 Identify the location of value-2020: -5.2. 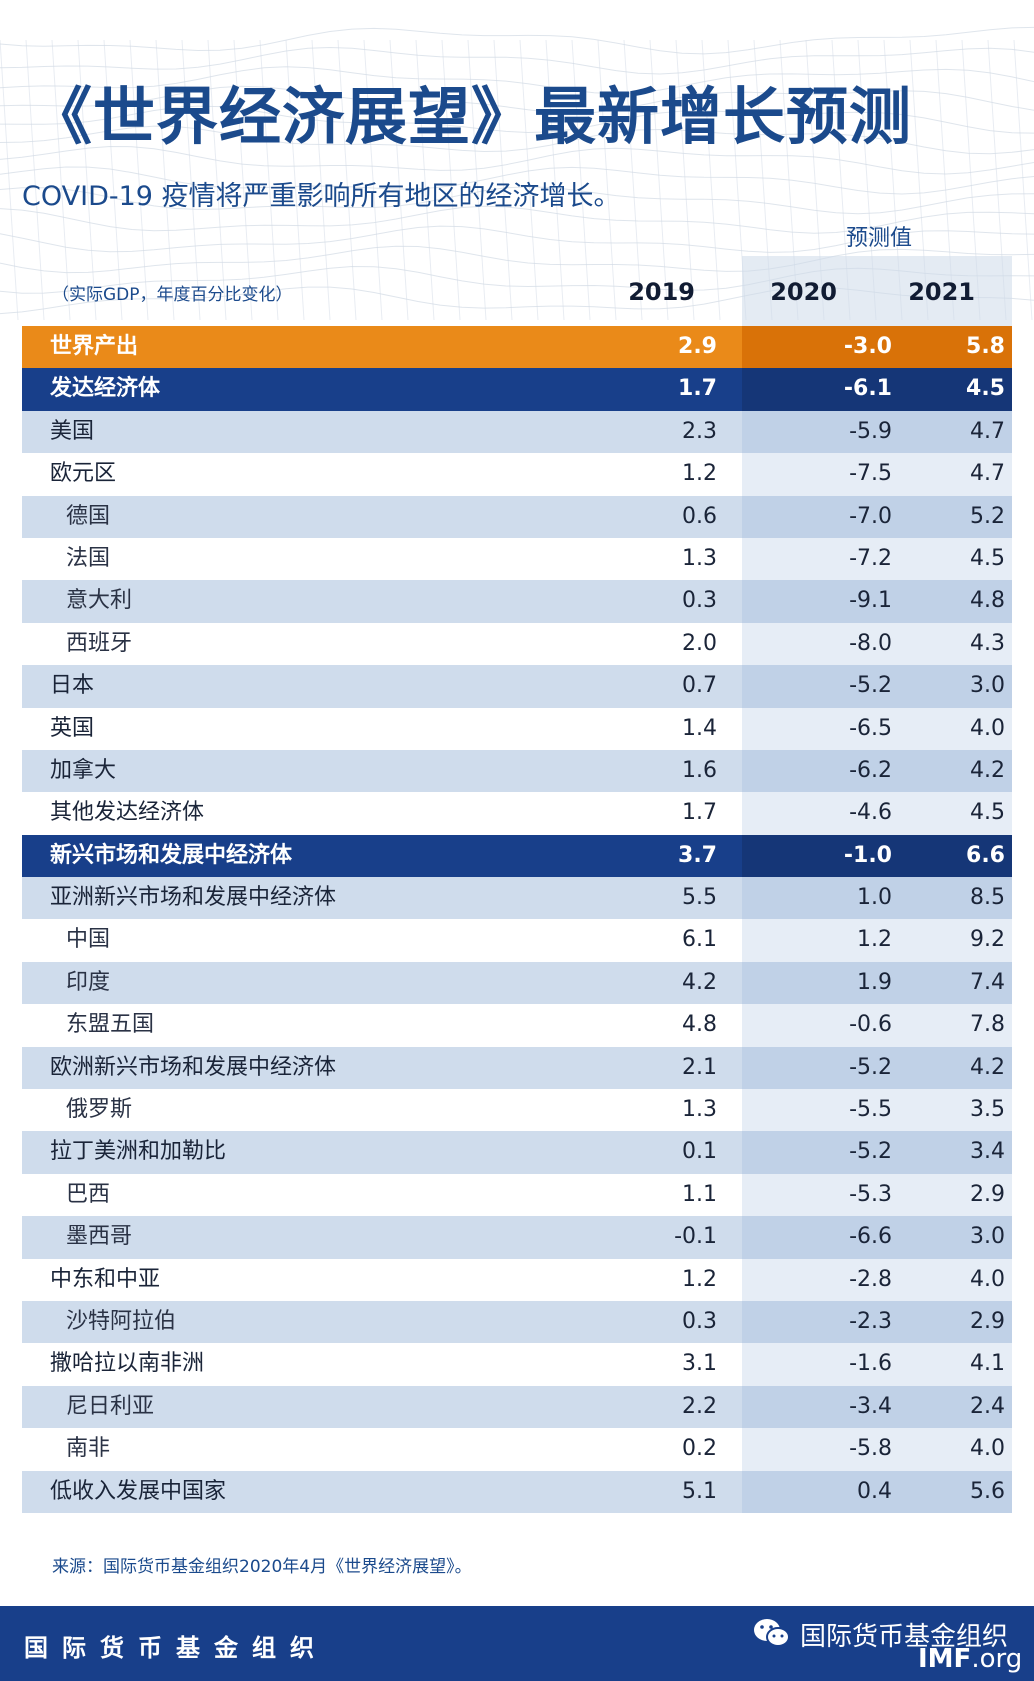
(870, 1067).